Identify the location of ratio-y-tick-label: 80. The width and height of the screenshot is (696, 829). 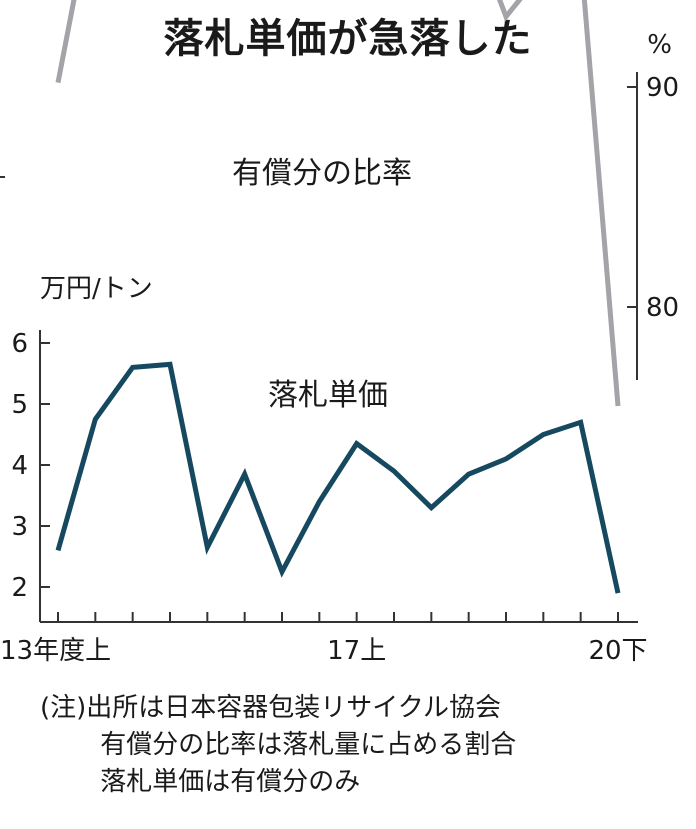
(662, 308).